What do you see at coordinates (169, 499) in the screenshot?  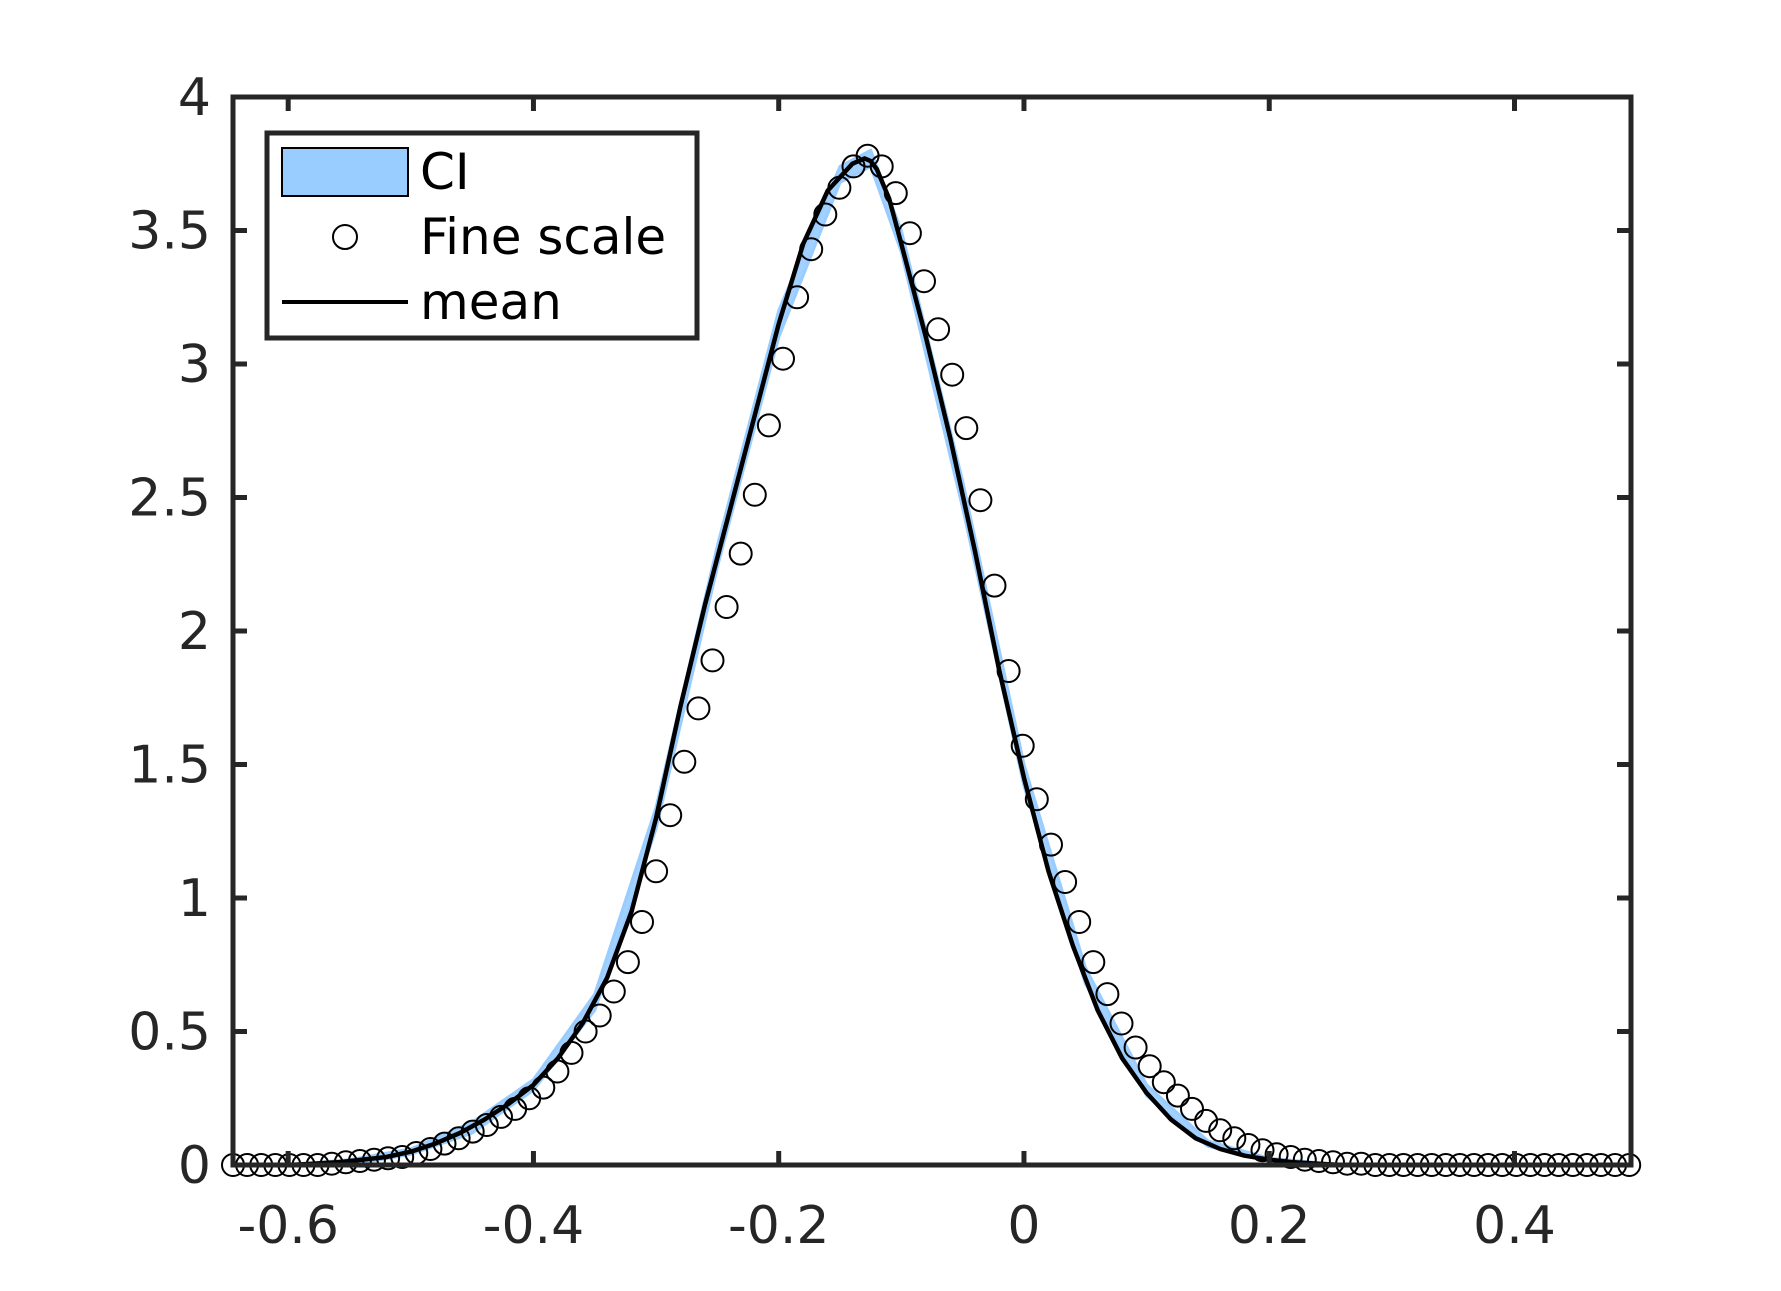 I see `y-tick-label: 2.5` at bounding box center [169, 499].